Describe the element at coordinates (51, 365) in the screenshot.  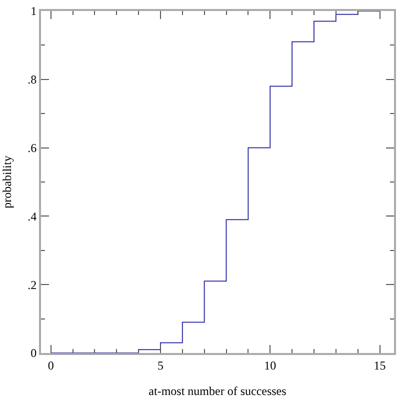
I see `x-tick-label: 0` at that location.